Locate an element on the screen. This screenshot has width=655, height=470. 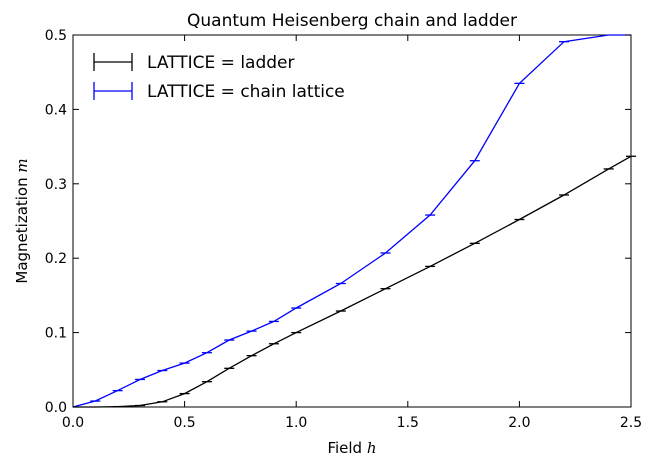
x-tick-label-5: 2.5 is located at coordinates (631, 423).